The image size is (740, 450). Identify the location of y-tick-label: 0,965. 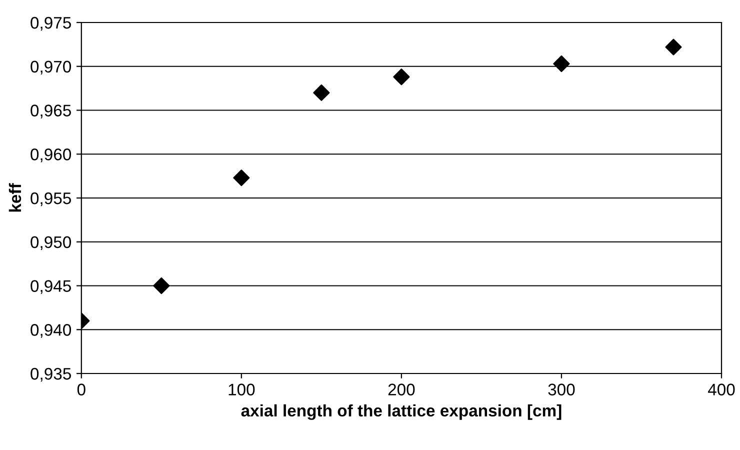
(50, 111).